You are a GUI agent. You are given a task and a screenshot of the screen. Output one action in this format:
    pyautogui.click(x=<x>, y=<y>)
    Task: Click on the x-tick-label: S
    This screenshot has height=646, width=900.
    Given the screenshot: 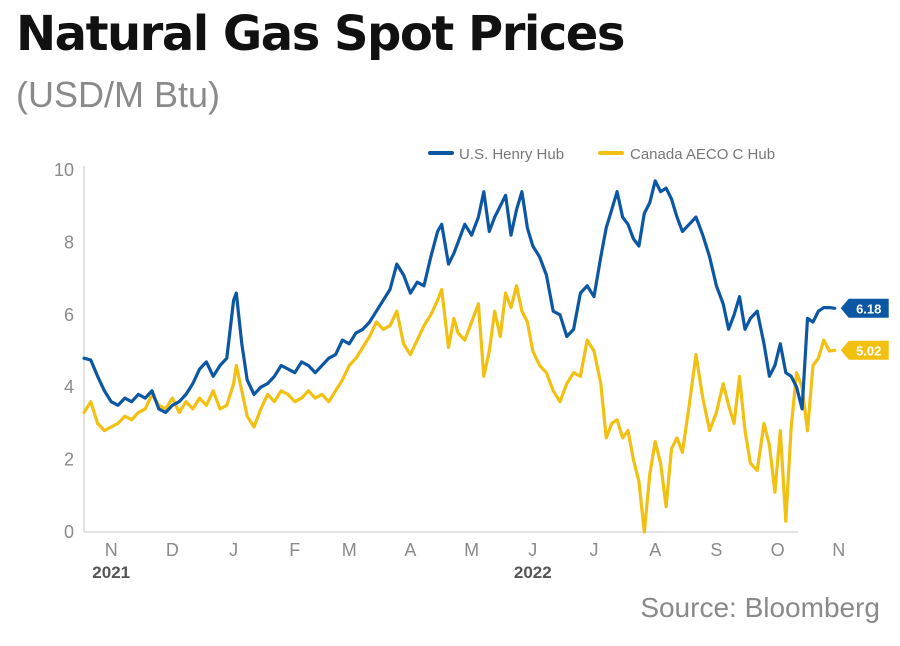 What is the action you would take?
    pyautogui.click(x=716, y=550)
    